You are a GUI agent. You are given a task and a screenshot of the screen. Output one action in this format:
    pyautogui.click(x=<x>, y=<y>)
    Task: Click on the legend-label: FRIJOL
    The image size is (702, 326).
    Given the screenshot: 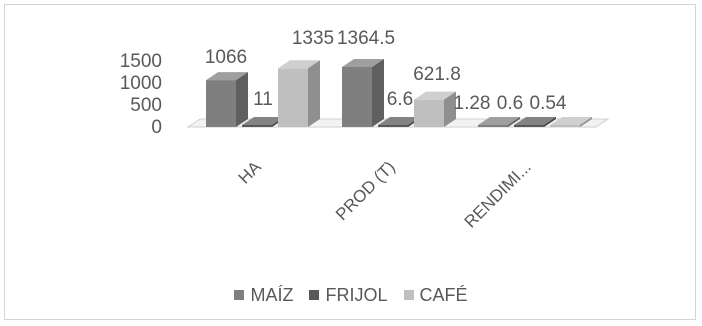 What is the action you would take?
    pyautogui.click(x=356, y=294)
    